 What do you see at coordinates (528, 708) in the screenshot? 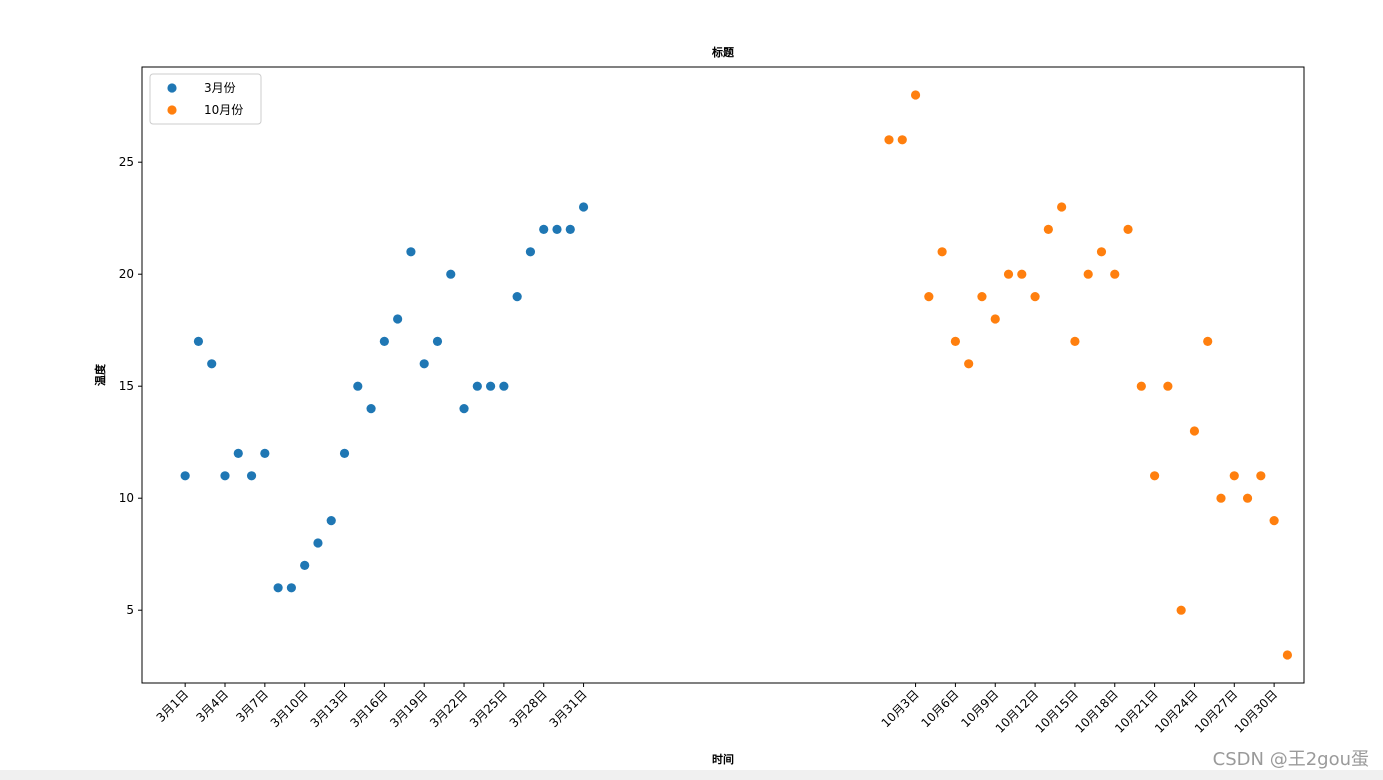
I see `x-tick-label: 3月28日` at bounding box center [528, 708].